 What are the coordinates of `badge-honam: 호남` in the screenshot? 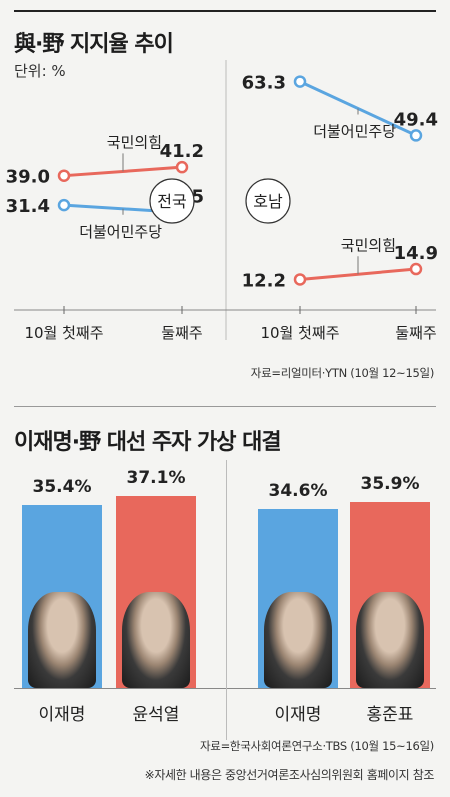 It's located at (268, 201).